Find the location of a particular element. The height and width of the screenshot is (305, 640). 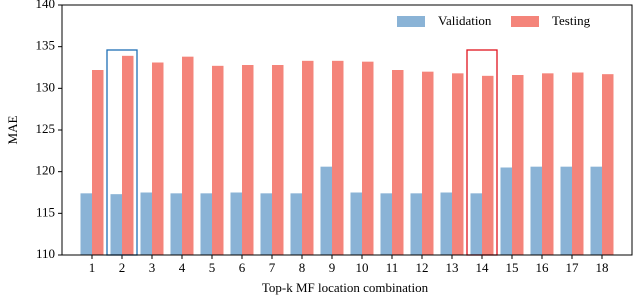

x-tick-label: 13 is located at coordinates (452, 267).